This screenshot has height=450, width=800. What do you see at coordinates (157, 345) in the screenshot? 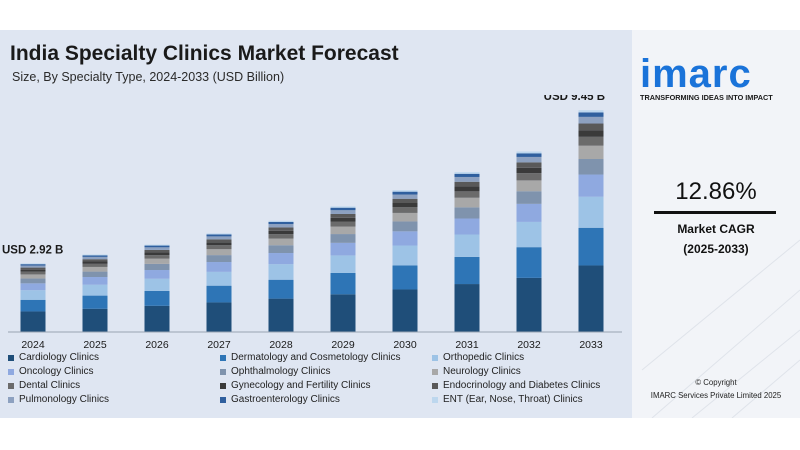
I see `x-tick-label: 2026` at bounding box center [157, 345].